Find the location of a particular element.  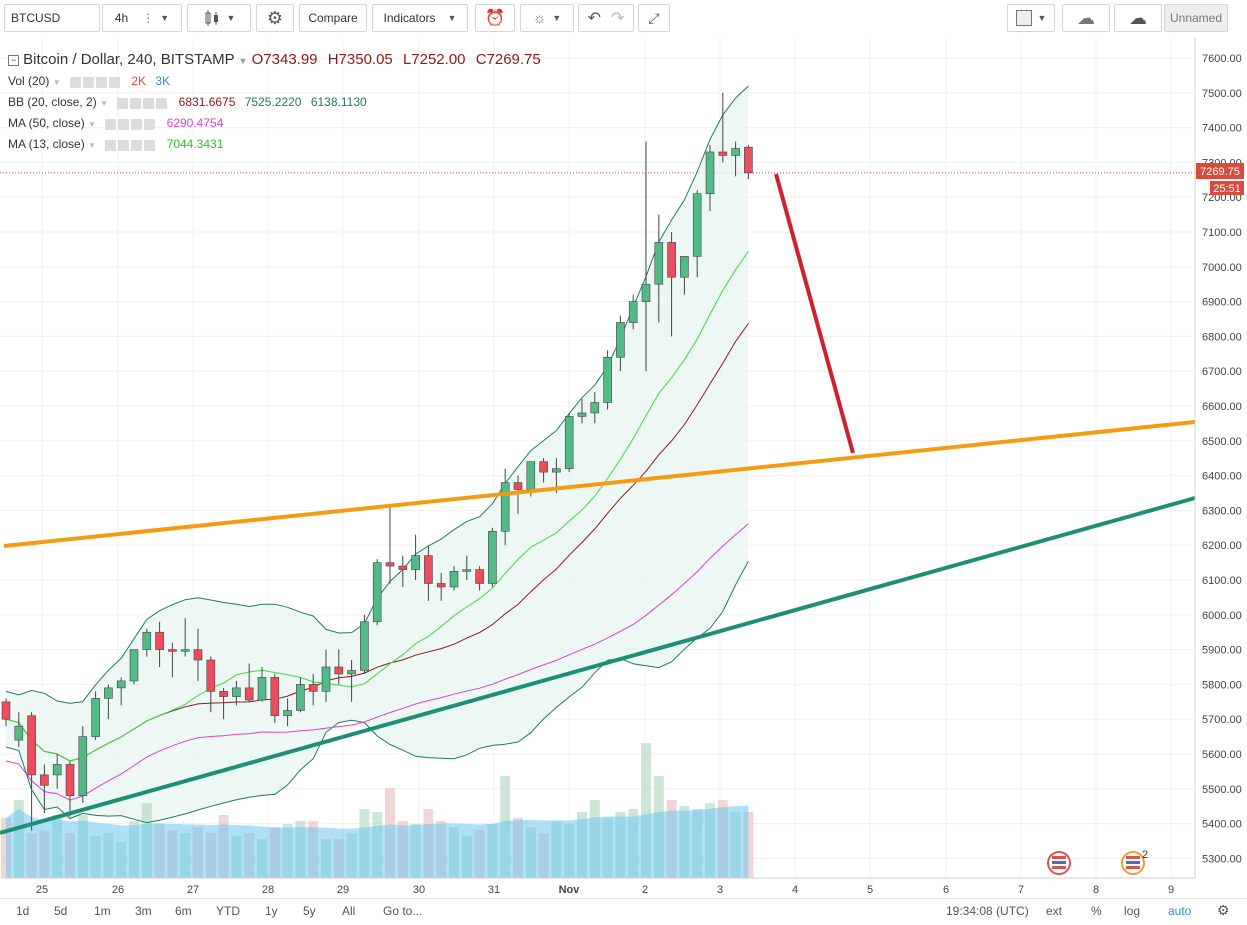

alarm-clock-icon: ⏰ is located at coordinates (495, 18).